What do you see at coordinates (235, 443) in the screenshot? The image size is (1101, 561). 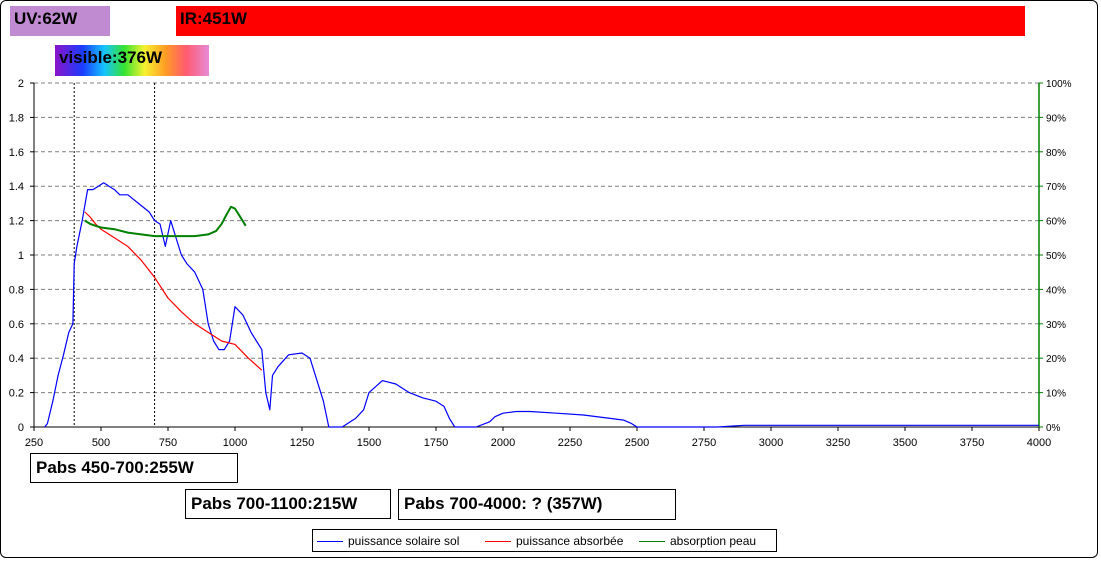 I see `x-tick-label: 1000` at bounding box center [235, 443].